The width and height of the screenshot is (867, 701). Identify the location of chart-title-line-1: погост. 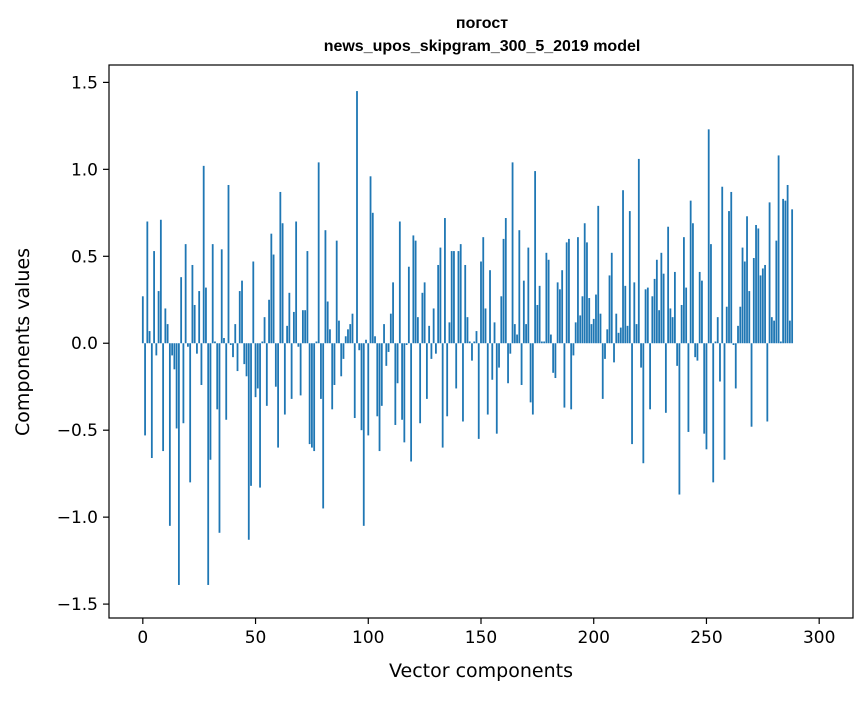
(482, 23).